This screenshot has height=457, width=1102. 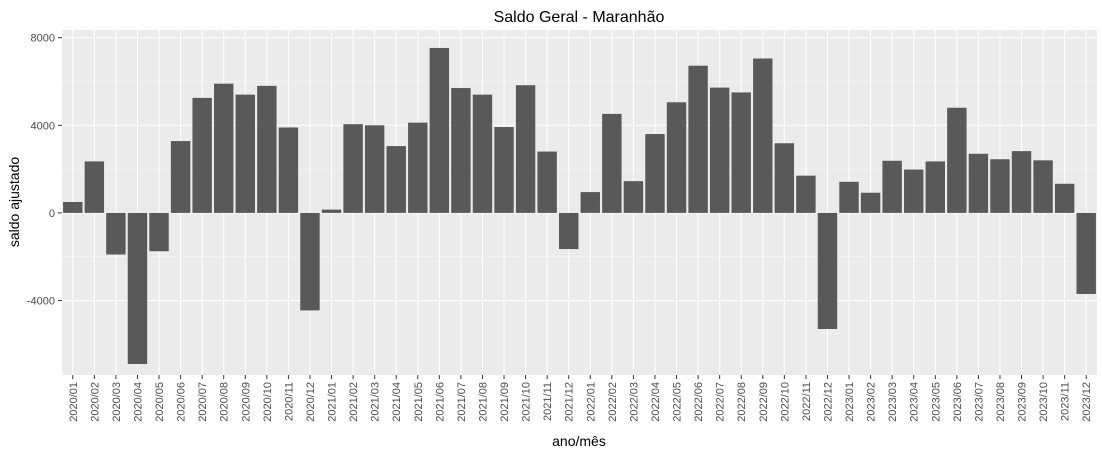 I want to click on x-tick-label: 2021/08, so click(x=483, y=402).